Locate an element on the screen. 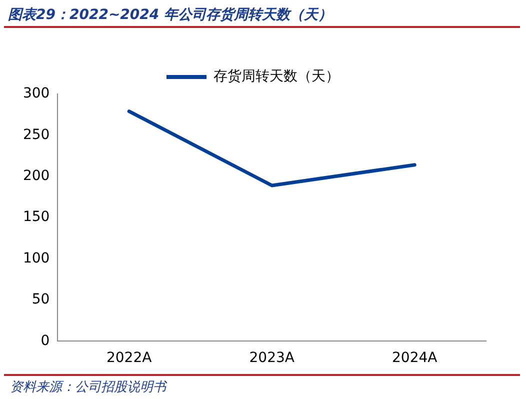 Image resolution: width=526 pixels, height=399 pixels. x-tick-label: 2024A is located at coordinates (415, 358).